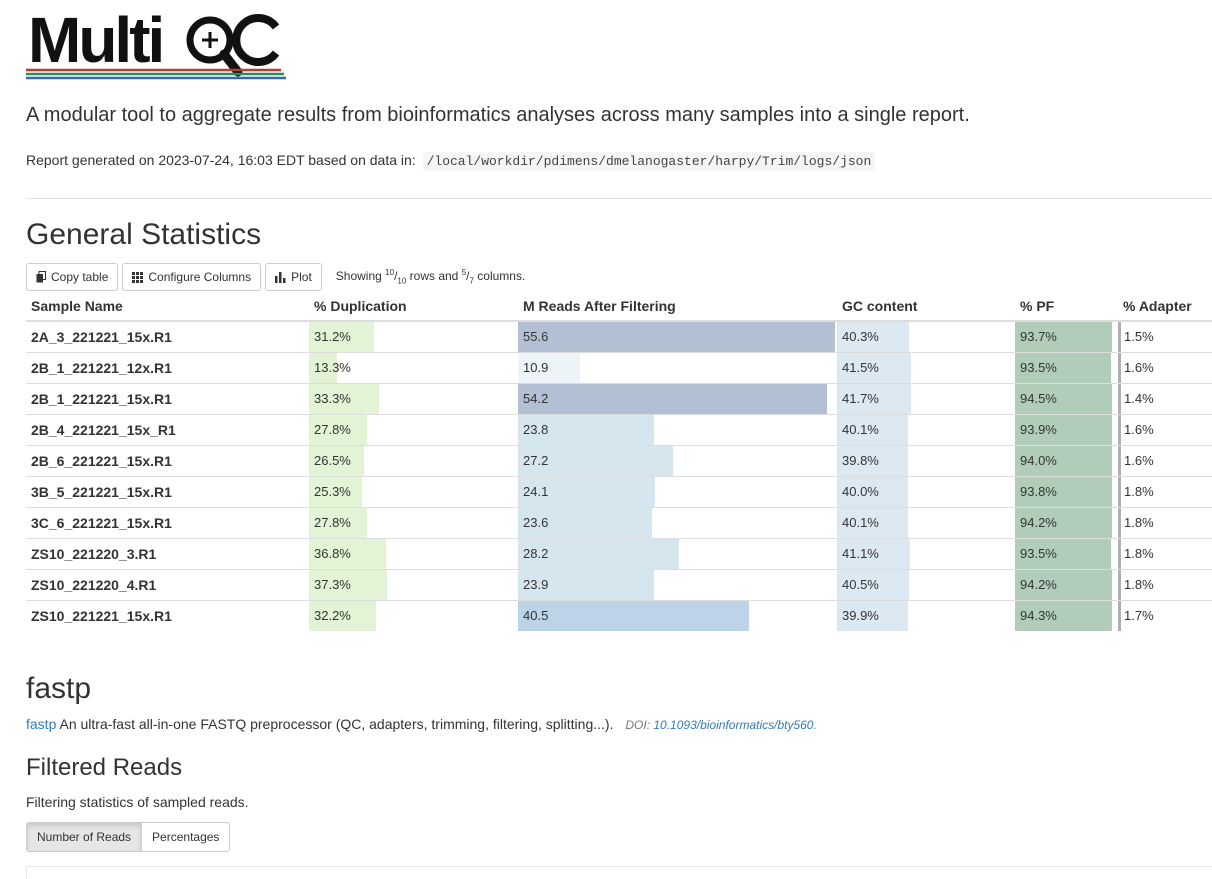 Image resolution: width=1212 pixels, height=879 pixels. Describe the element at coordinates (332, 398) in the screenshot. I see `duplication-value: 33.3%` at that location.